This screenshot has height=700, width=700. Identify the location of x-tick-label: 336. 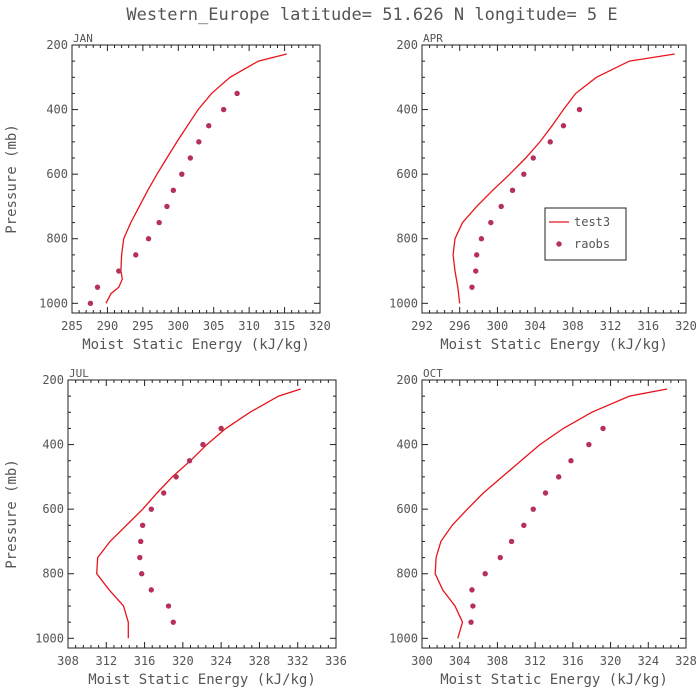
(336, 661).